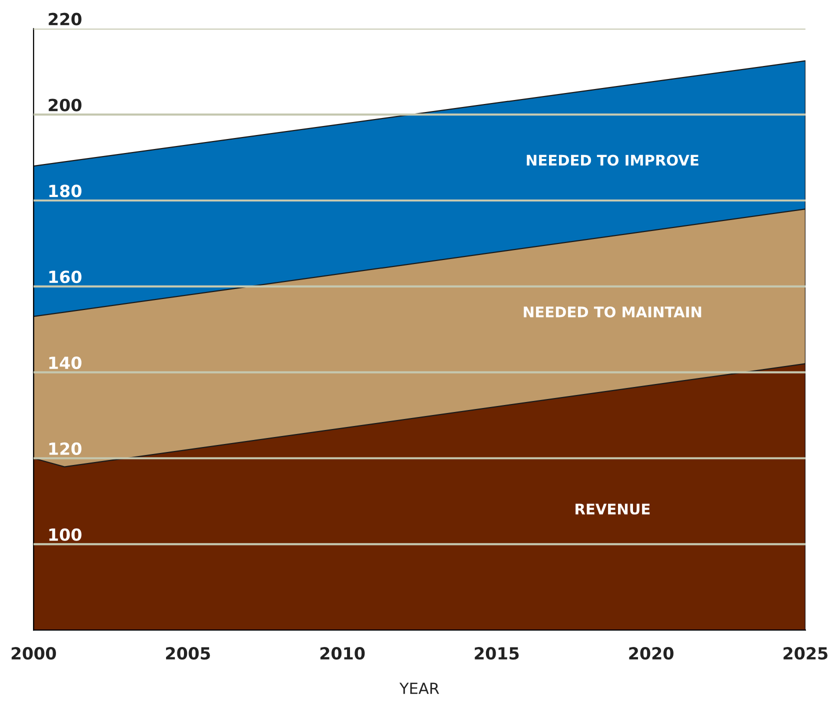 This screenshot has width=839, height=716. Describe the element at coordinates (188, 653) in the screenshot. I see `x-tick-label: 2005` at that location.